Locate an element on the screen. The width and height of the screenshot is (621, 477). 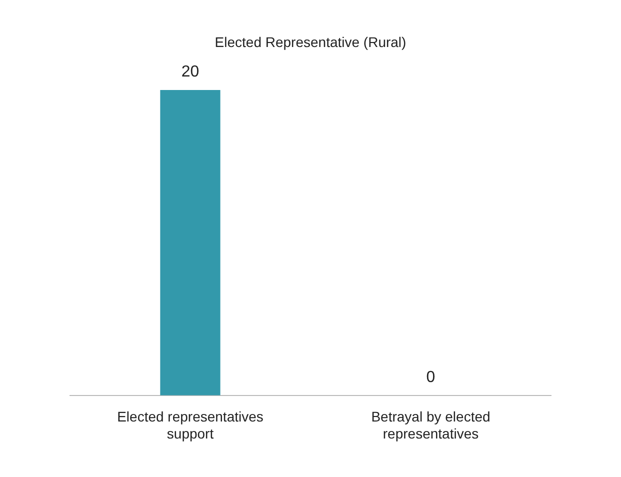
x-tick-label: Elected representatives support is located at coordinates (190, 425).